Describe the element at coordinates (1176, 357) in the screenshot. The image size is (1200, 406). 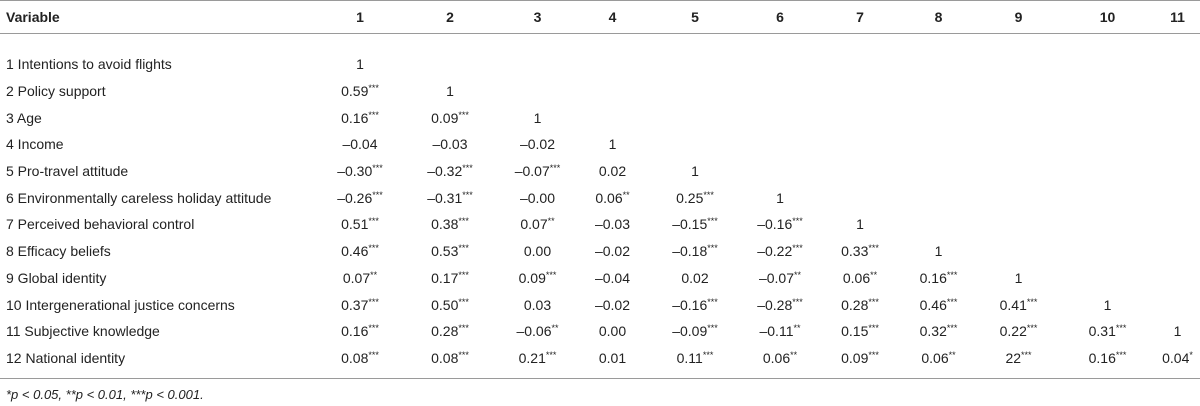
I see `cell-value: 0.04` at that location.